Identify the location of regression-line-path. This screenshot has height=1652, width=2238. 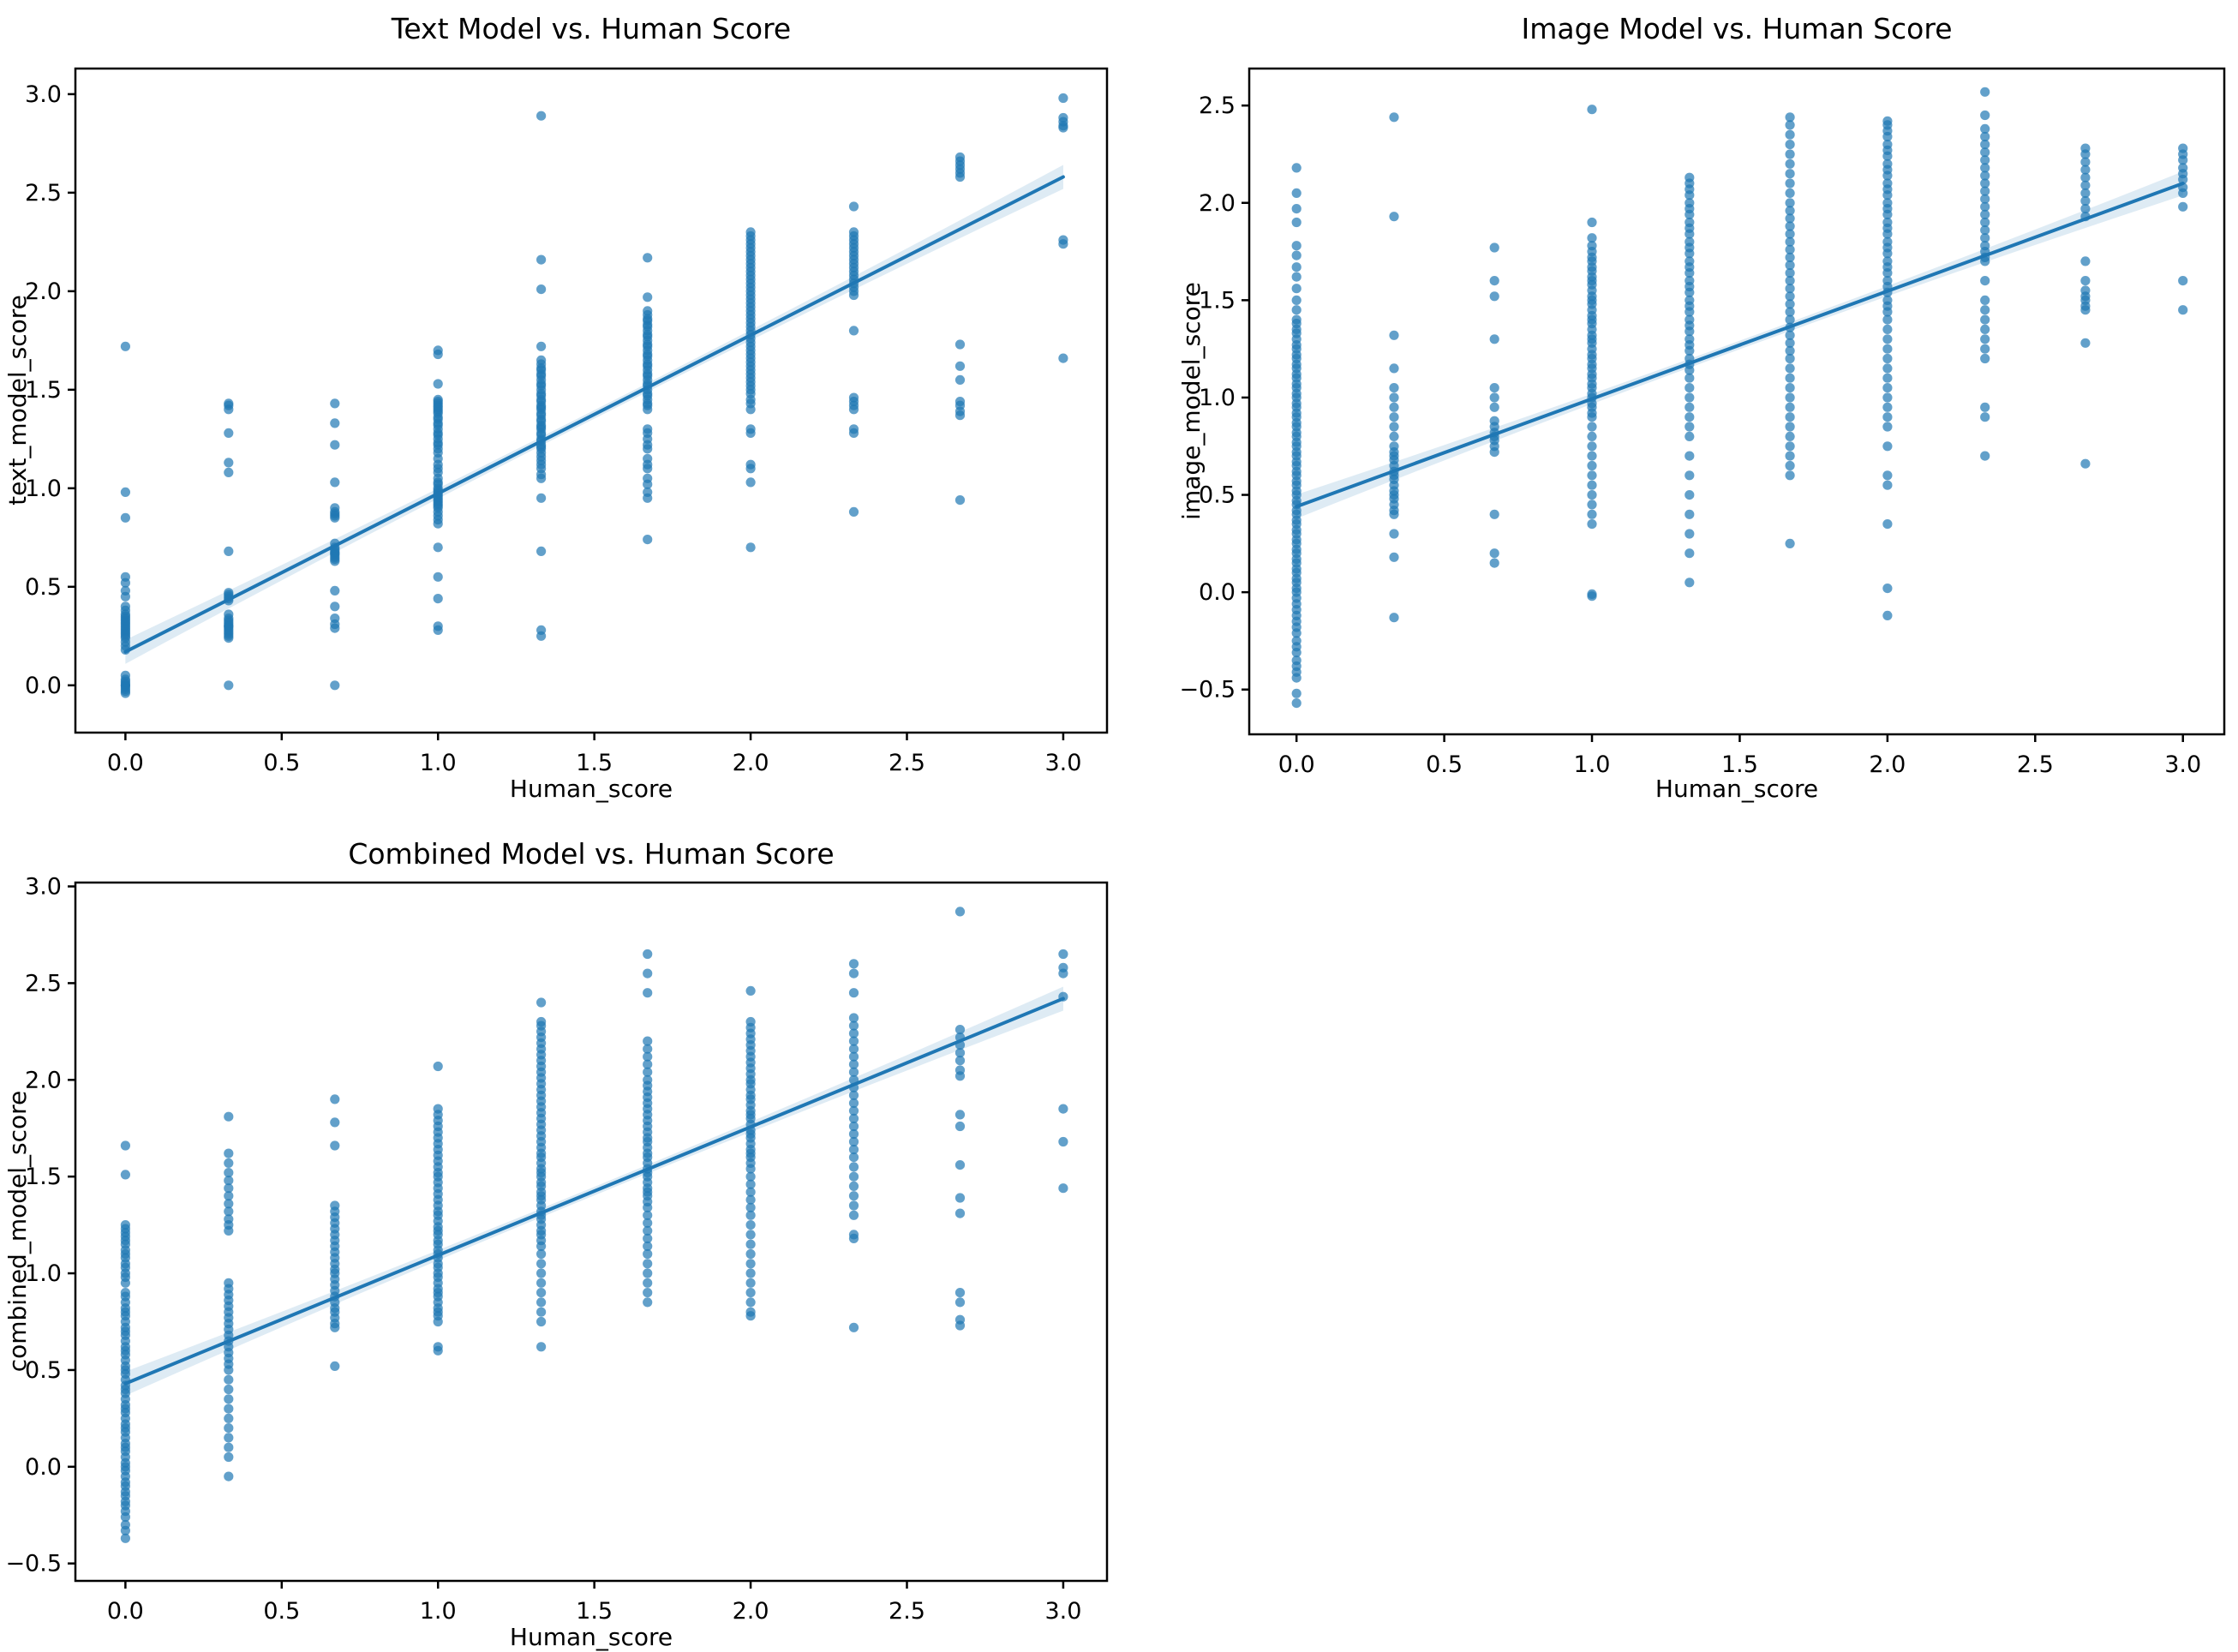
(594, 1191).